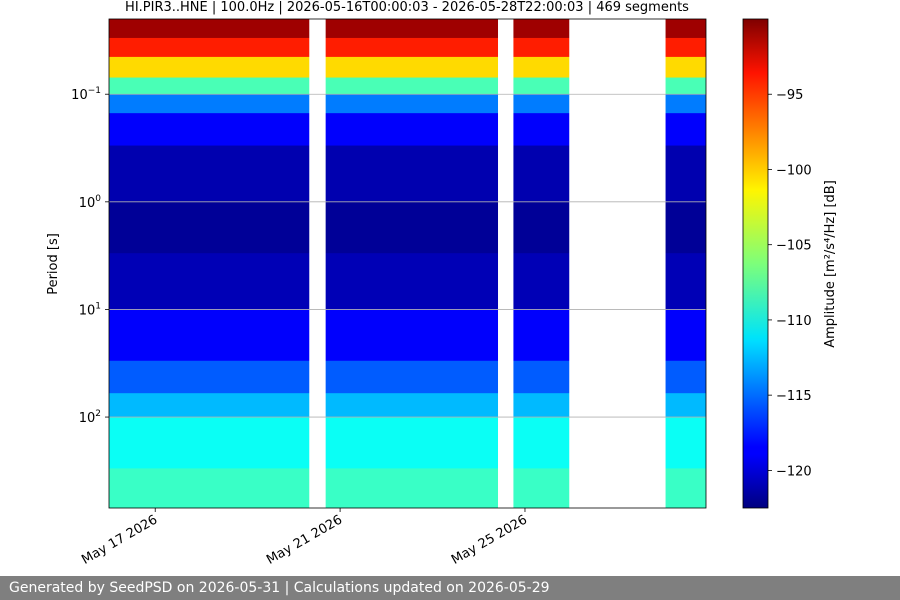 The image size is (900, 600). Describe the element at coordinates (830, 264) in the screenshot. I see `colorbar-label: Amplitude [m²/s⁴/Hz] [dB]` at that location.